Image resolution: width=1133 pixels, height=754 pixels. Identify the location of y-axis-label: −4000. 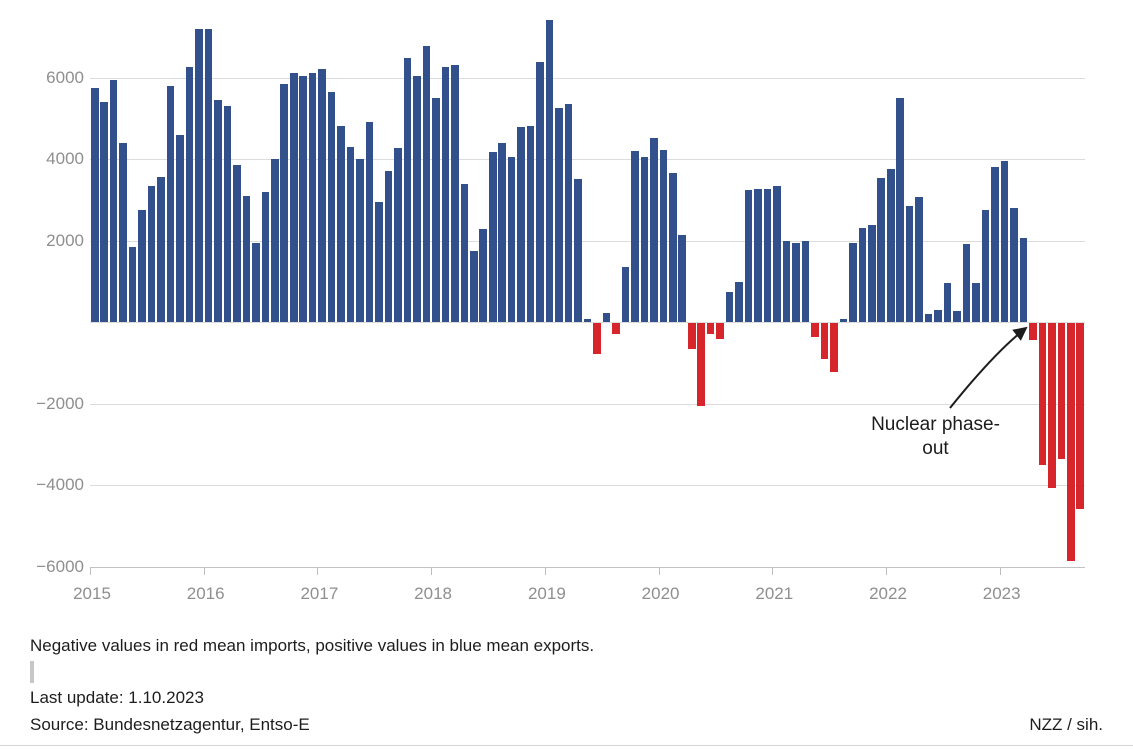
(60, 484).